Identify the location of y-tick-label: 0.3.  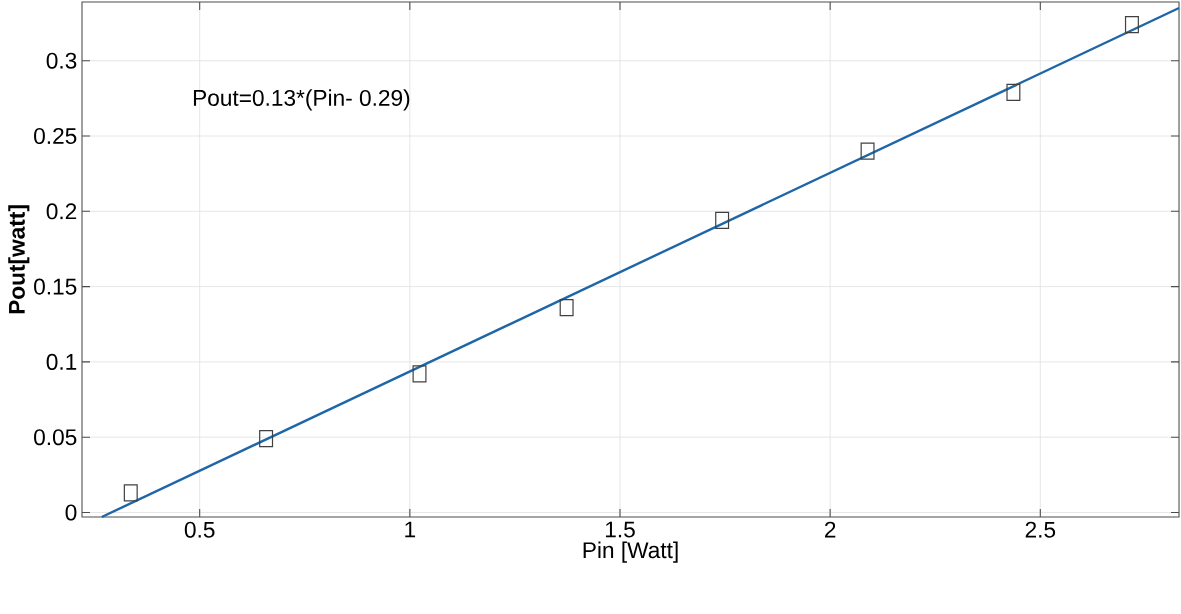
(61, 60).